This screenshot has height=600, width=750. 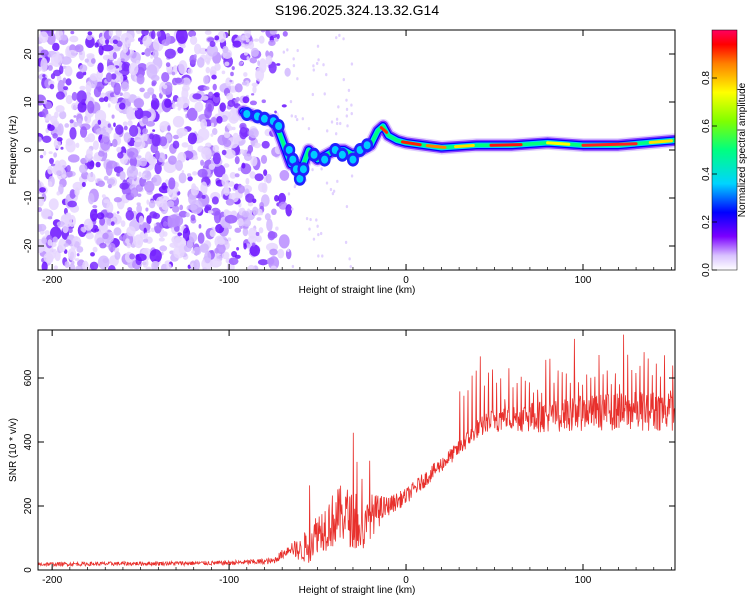 What do you see at coordinates (357, 290) in the screenshot?
I see `spectrogram-xlabel: Height of straight line (km)` at bounding box center [357, 290].